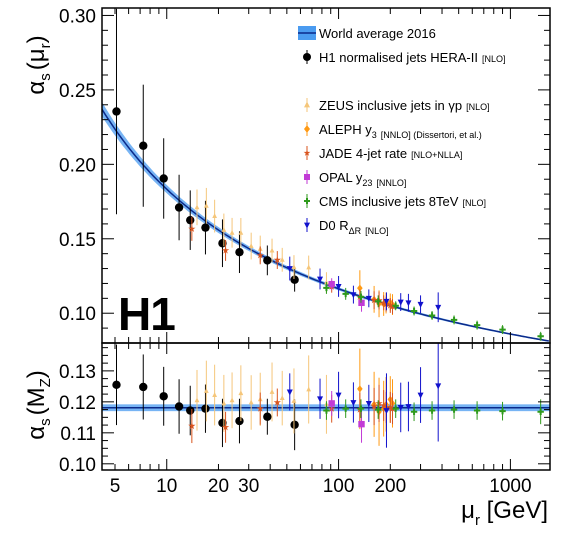 The image size is (567, 553). What do you see at coordinates (218, 486) in the screenshot?
I see `x-tick-label: 20` at bounding box center [218, 486].